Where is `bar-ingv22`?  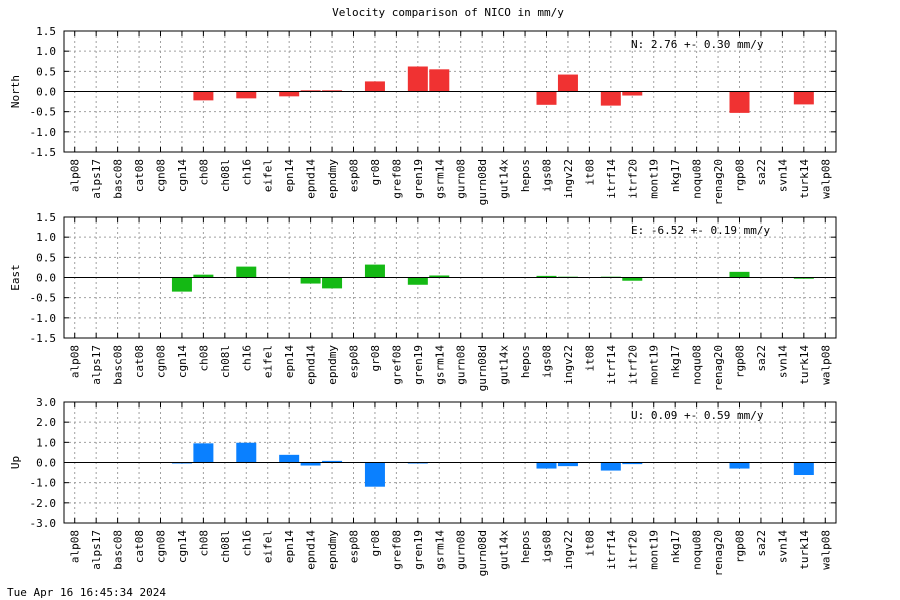
bar-ingv22 is located at coordinates (567, 83).